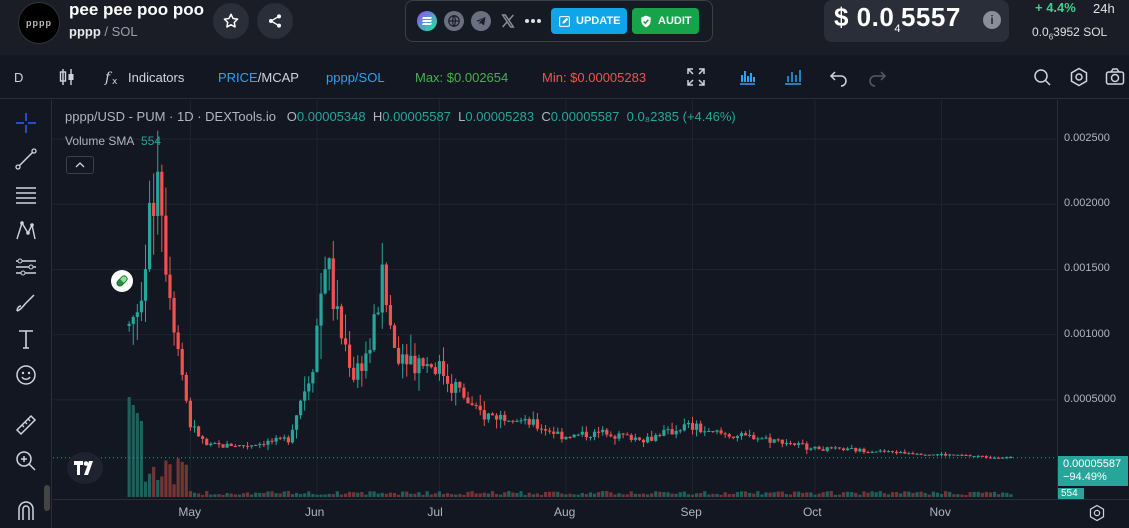 The width and height of the screenshot is (1129, 528). What do you see at coordinates (1093, 299) in the screenshot?
I see `price-axis` at bounding box center [1093, 299].